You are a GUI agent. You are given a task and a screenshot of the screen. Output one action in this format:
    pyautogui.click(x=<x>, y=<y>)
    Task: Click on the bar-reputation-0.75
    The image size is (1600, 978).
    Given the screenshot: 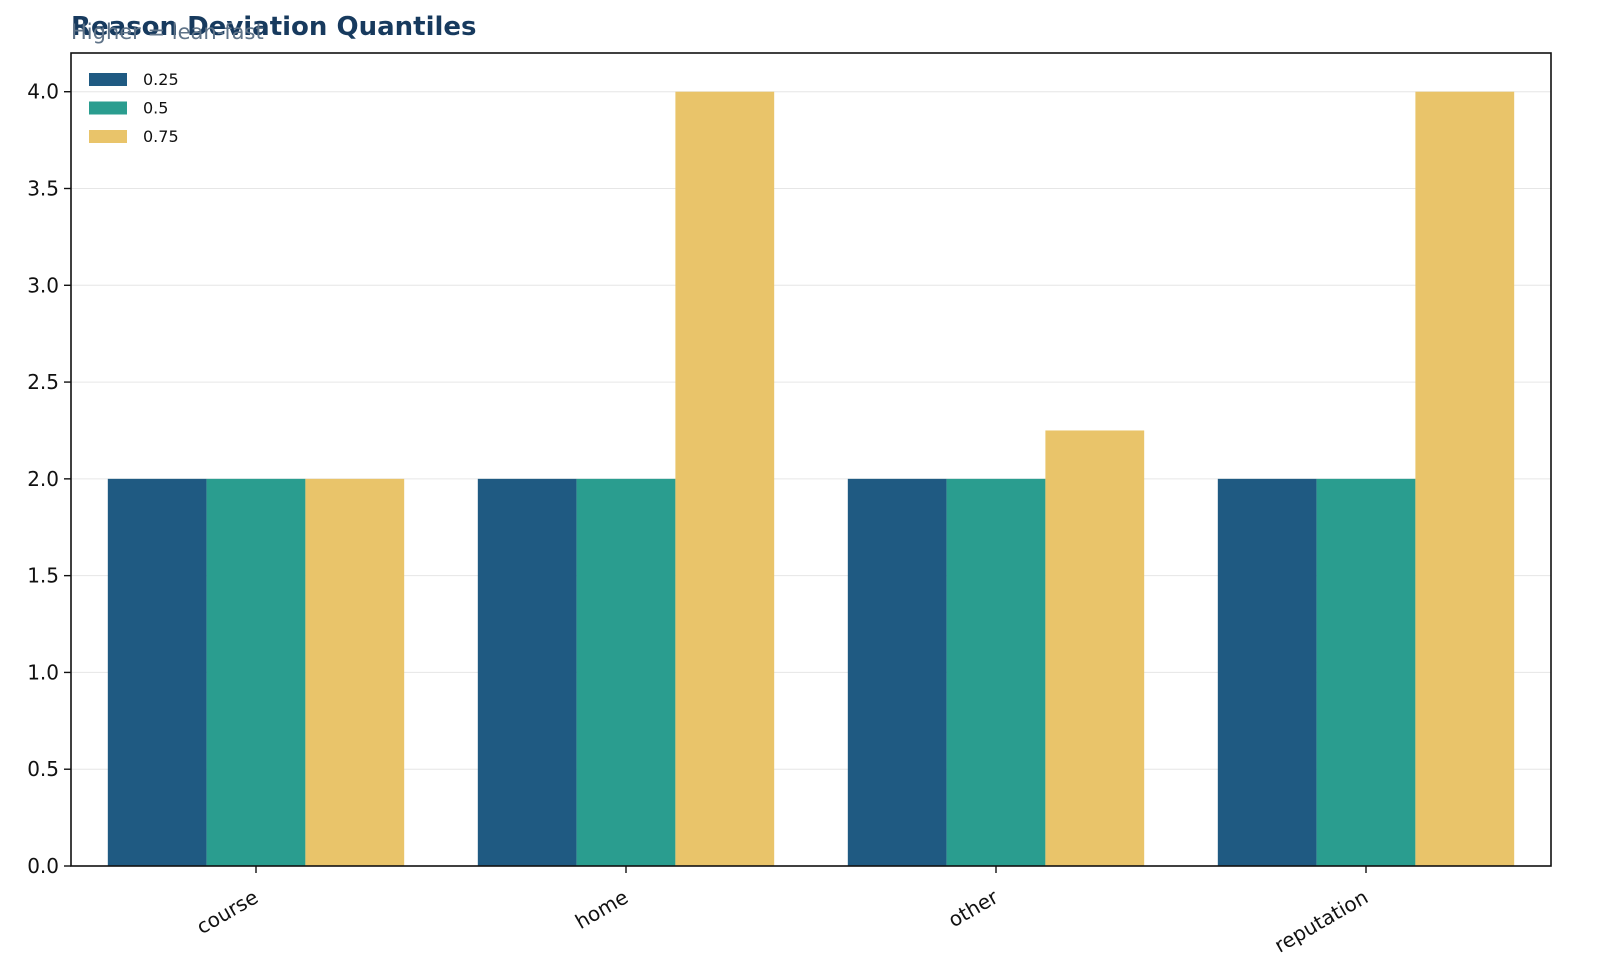 What is the action you would take?
    pyautogui.click(x=1465, y=478)
    